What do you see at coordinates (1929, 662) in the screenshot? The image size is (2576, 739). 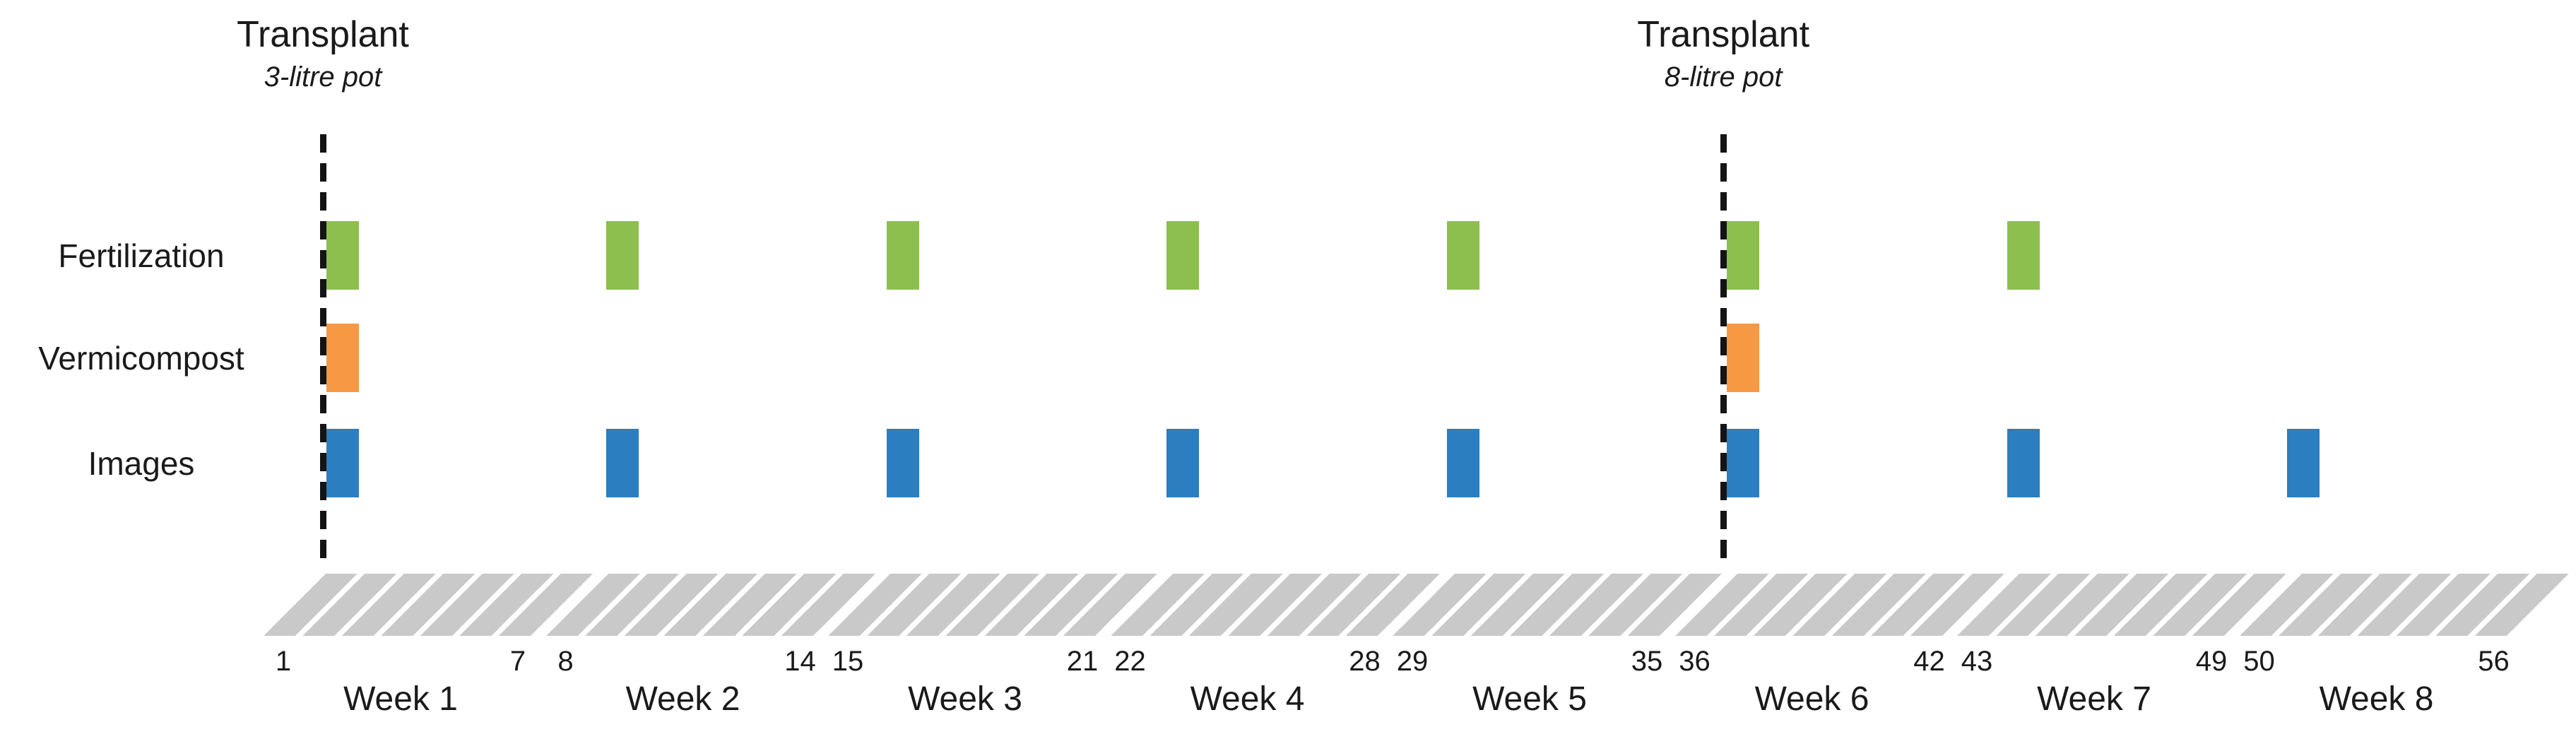 I see `day-number: 42` at bounding box center [1929, 662].